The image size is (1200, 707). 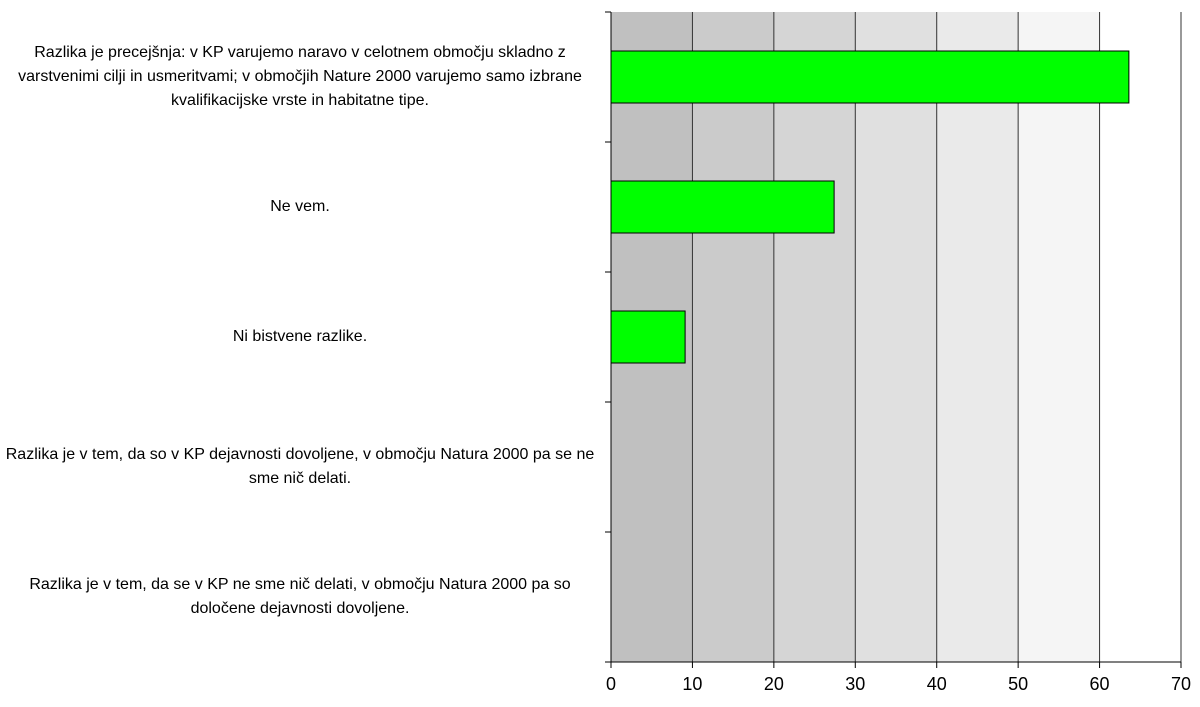 What do you see at coordinates (300, 206) in the screenshot?
I see `category-label: Ne vem.` at bounding box center [300, 206].